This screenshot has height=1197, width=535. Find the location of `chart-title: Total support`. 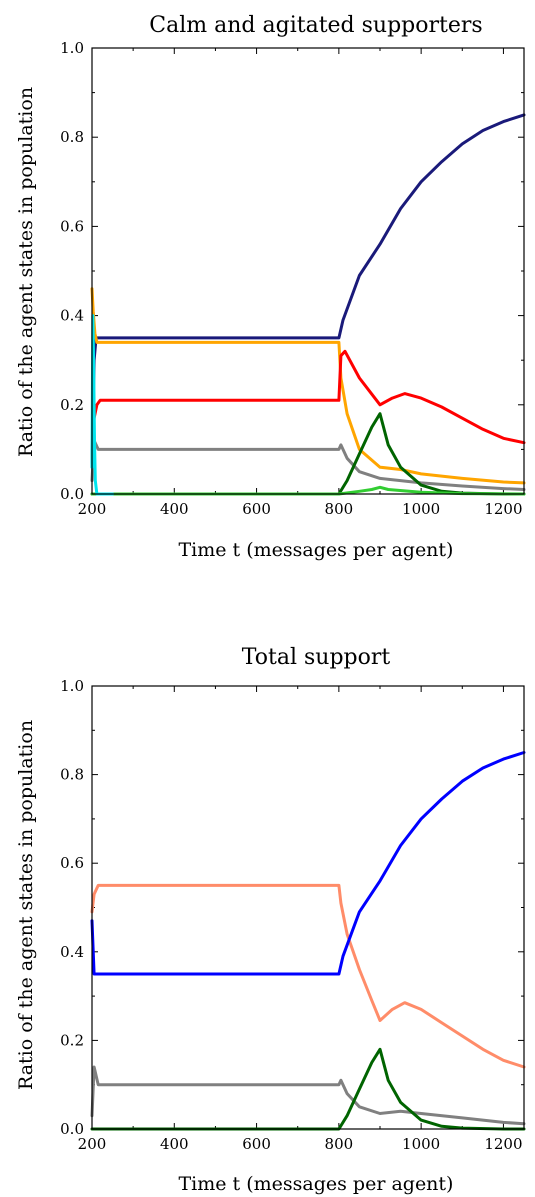

chart-title: Total support is located at coordinates (316, 657).